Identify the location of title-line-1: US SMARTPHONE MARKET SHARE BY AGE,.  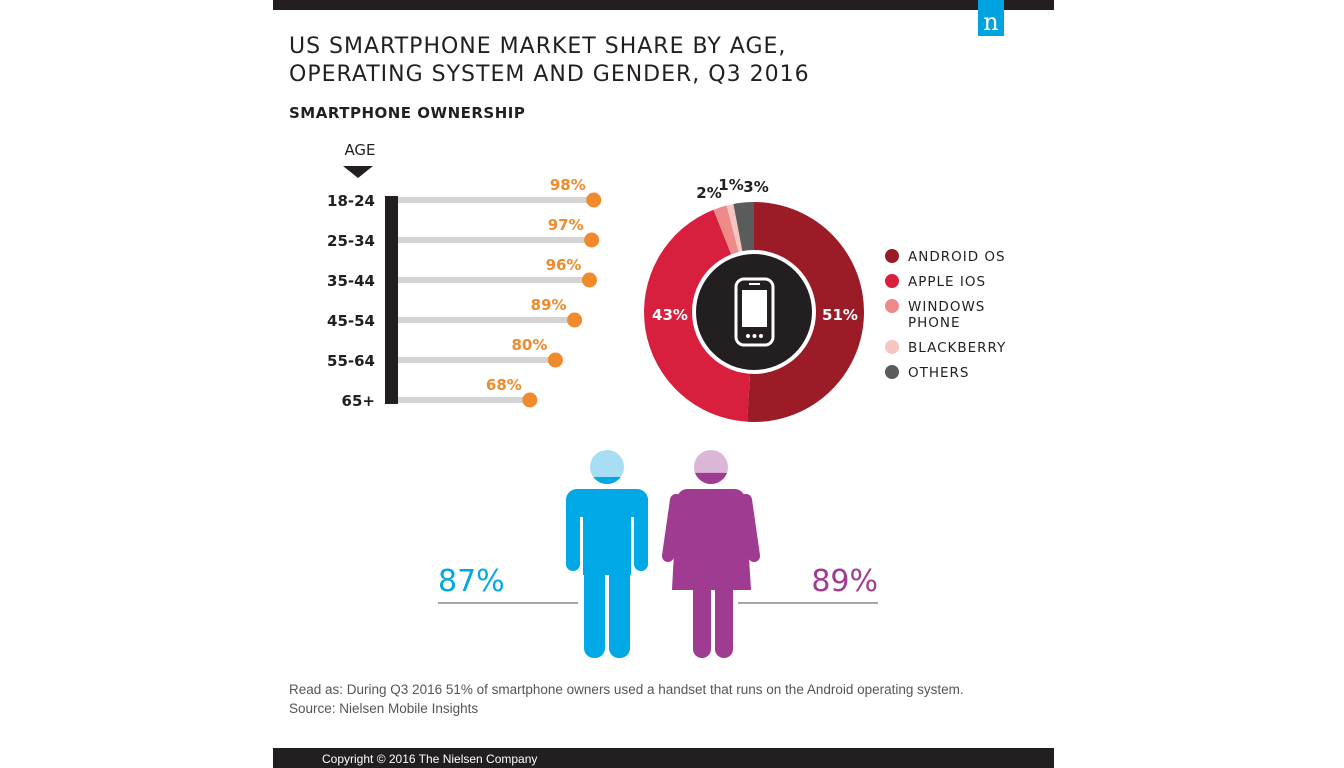
(537, 46).